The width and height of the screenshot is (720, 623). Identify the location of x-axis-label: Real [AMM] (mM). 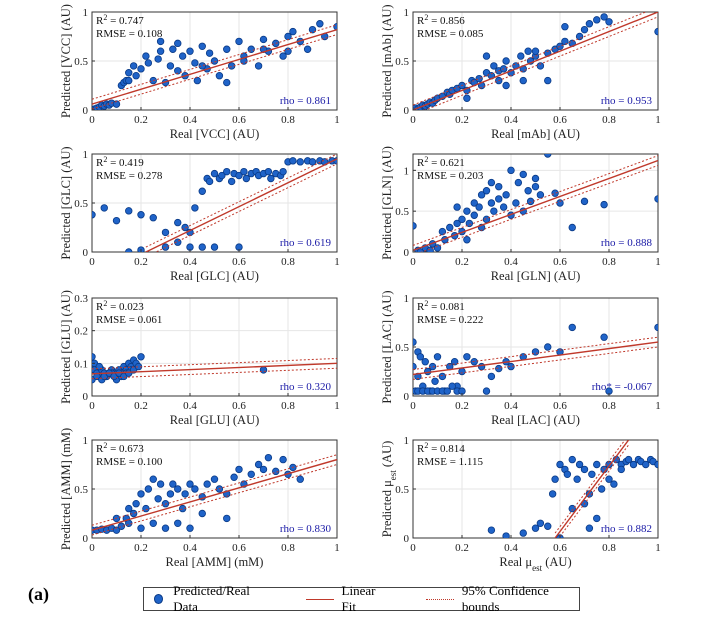
(215, 562).